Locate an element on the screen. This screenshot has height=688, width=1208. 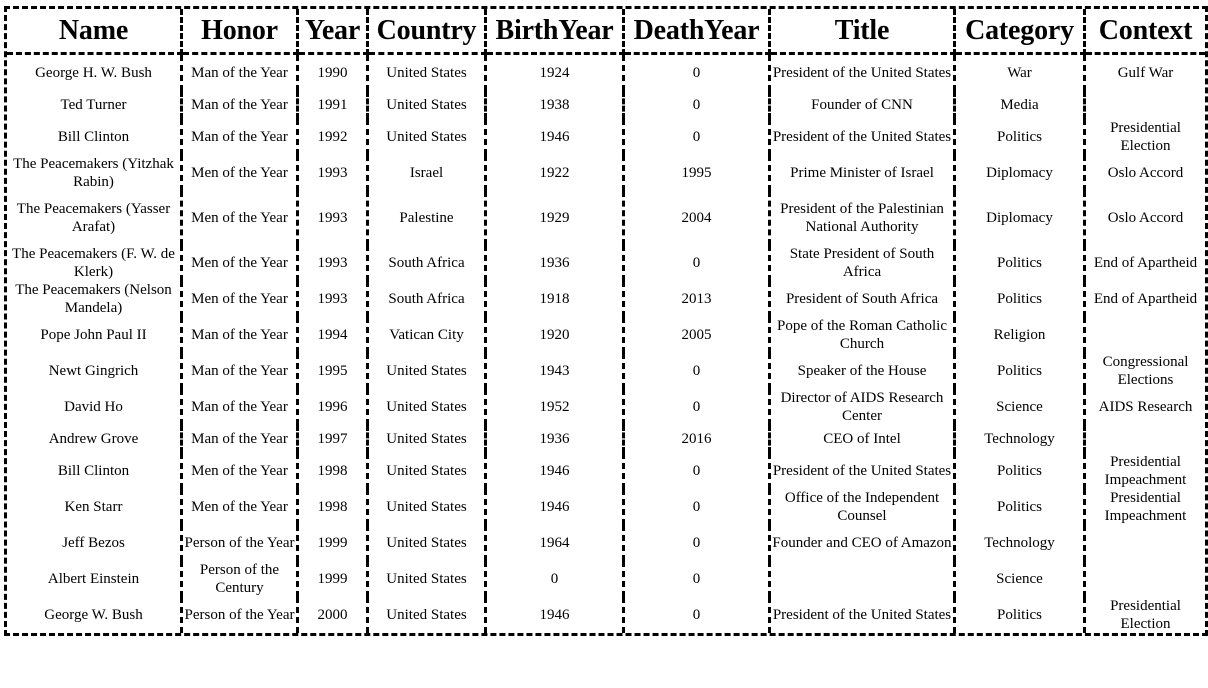
cell-name: Albert Einstein is located at coordinates (95, 579).